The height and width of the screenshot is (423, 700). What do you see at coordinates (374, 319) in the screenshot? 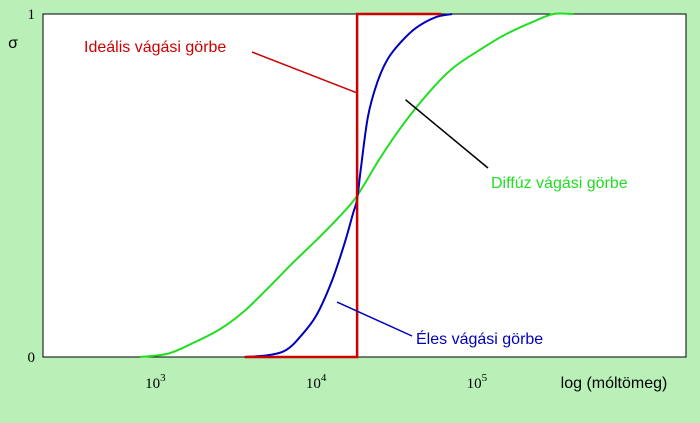
I see `annotation-sharp-leader` at bounding box center [374, 319].